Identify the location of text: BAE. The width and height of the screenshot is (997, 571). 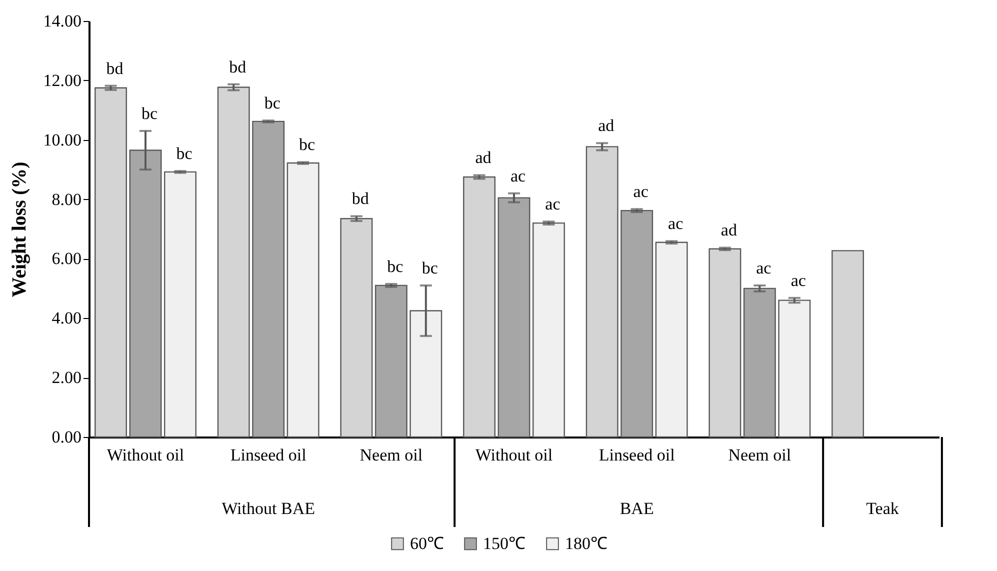
(637, 508).